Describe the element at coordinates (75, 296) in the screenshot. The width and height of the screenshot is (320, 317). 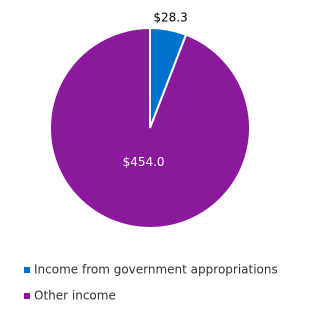
I see `legend-label: Other income` at that location.